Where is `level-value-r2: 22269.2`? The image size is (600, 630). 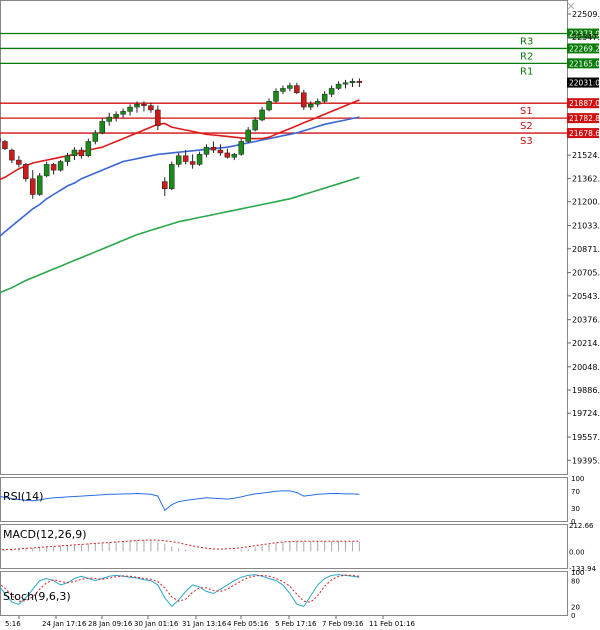 level-value-r2: 22269.2 is located at coordinates (584, 48).